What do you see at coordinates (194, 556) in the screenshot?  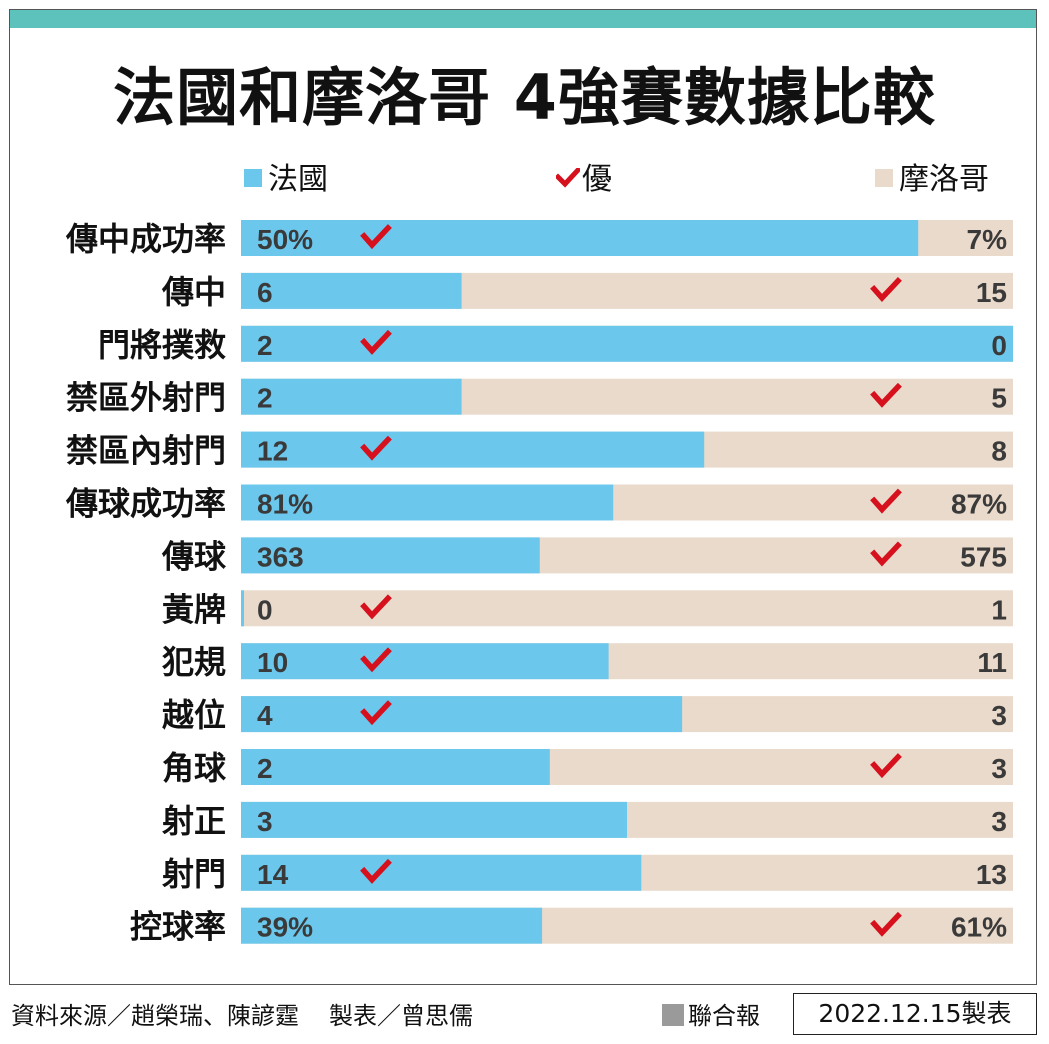 I see `row-label: 傳球` at bounding box center [194, 556].